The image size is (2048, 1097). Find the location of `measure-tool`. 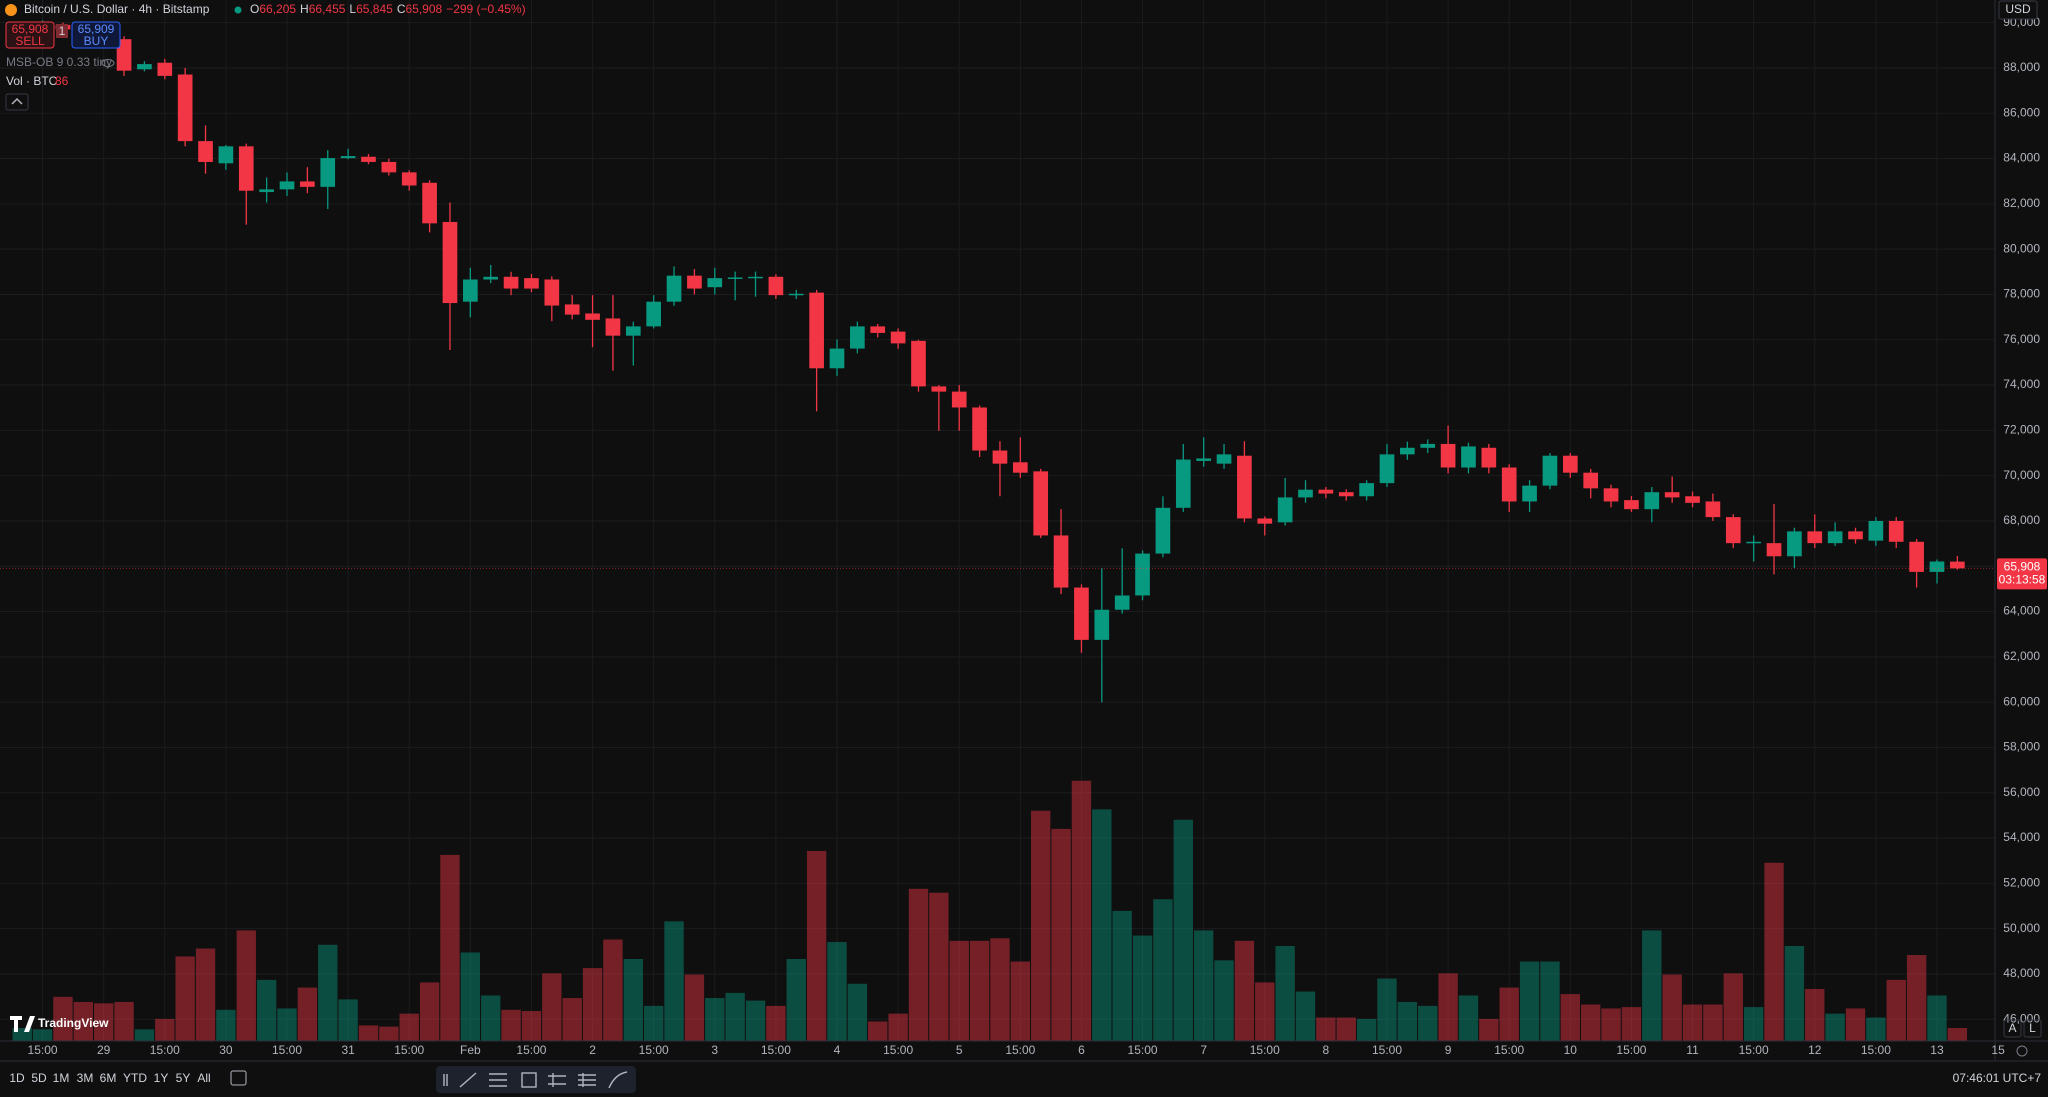

measure-tool is located at coordinates (587, 1080).